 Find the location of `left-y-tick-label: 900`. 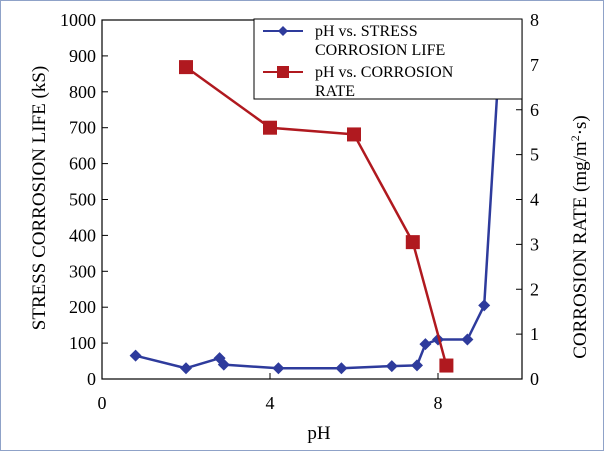

left-y-tick-label: 900 is located at coordinates (82, 56).